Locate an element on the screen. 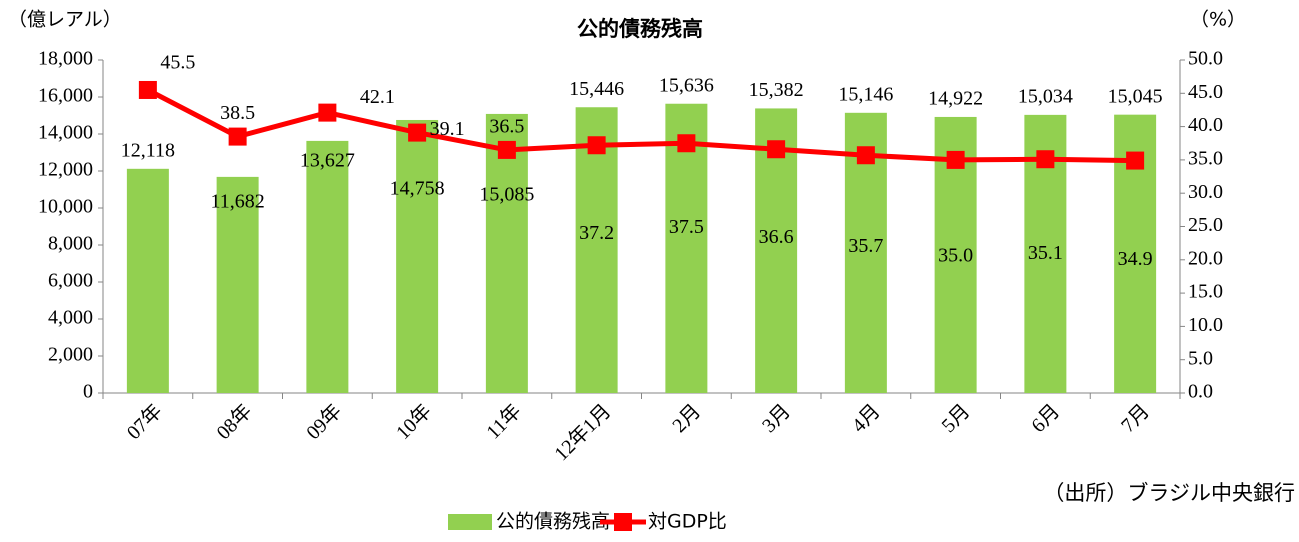  y-unit-label: （億レアル） is located at coordinates (65, 20).